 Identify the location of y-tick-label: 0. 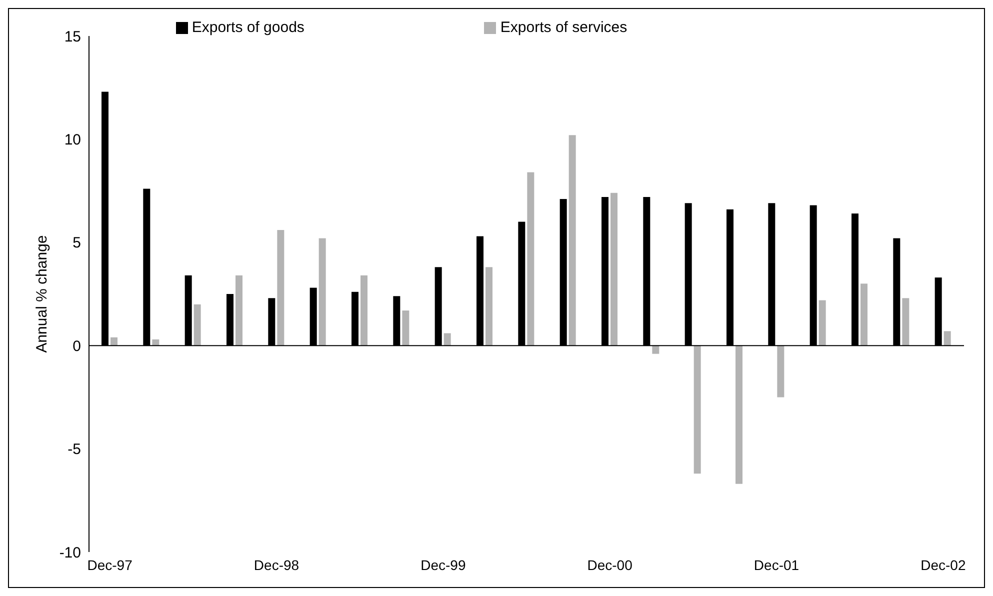
(76, 346).